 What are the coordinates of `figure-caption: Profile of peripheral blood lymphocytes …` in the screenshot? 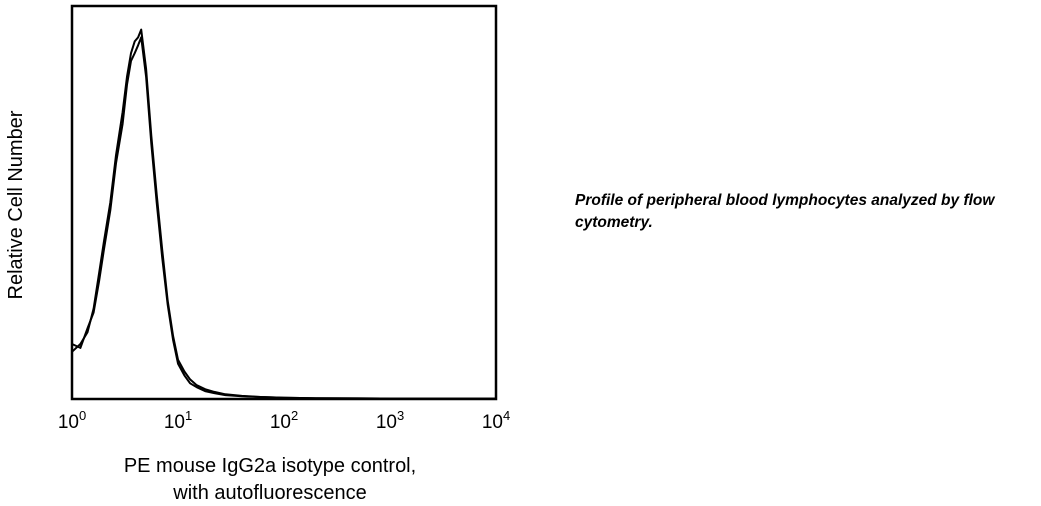 It's located at (785, 211).